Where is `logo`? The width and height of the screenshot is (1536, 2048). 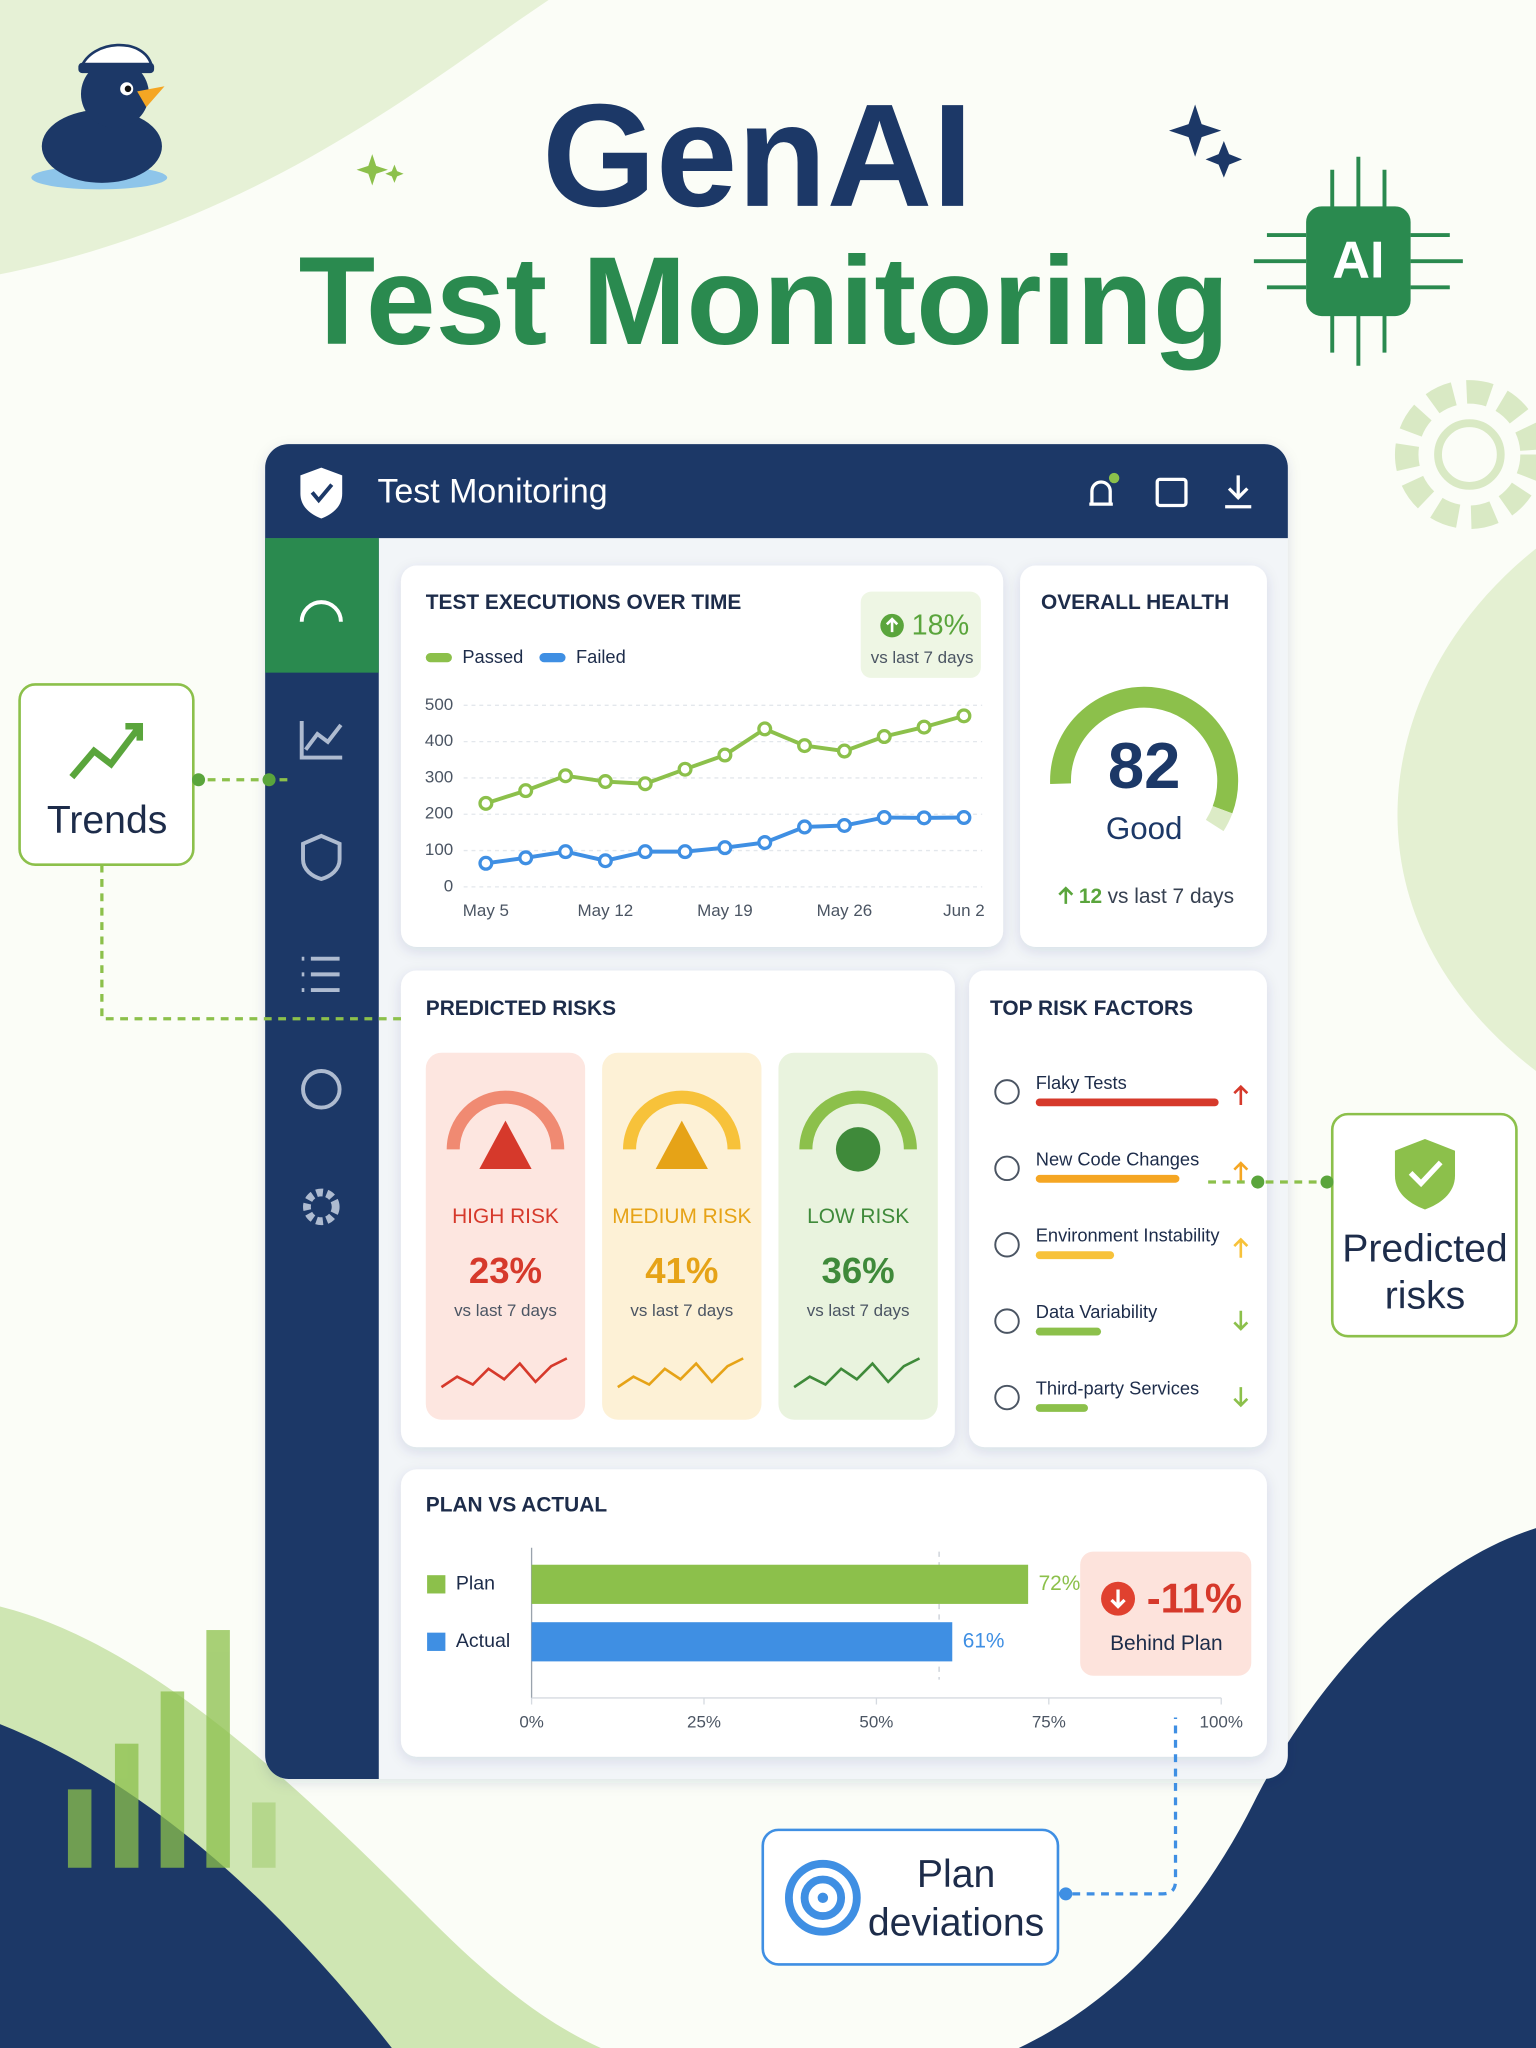 logo is located at coordinates (99, 116).